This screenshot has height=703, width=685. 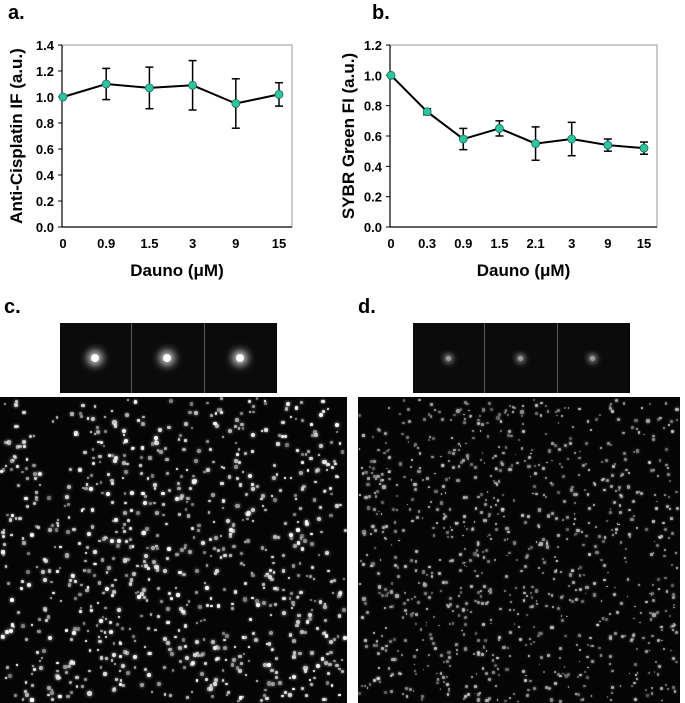 I want to click on y-tick-label: 0.6, so click(x=45, y=149).